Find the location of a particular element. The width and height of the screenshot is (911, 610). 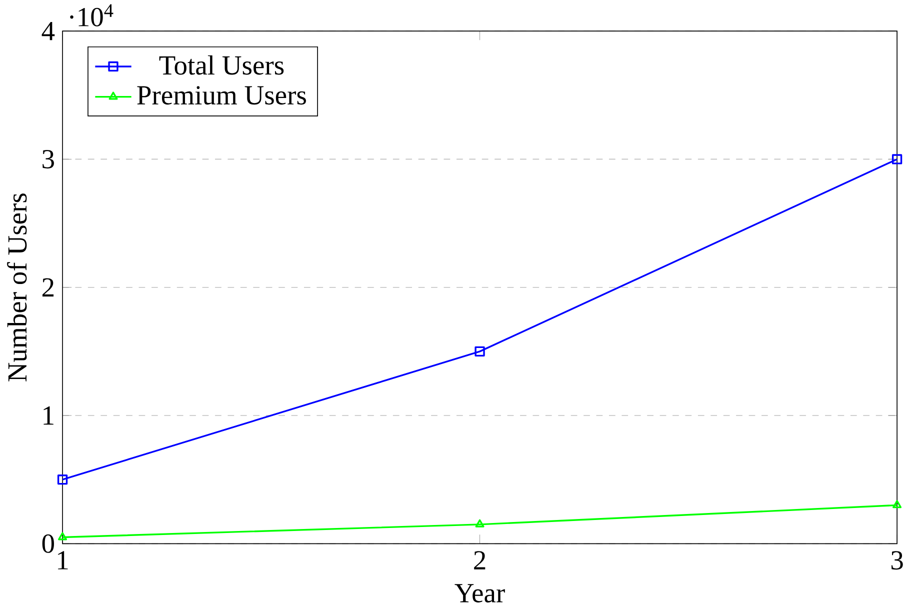

y-tick-label: 3 is located at coordinates (48, 159).